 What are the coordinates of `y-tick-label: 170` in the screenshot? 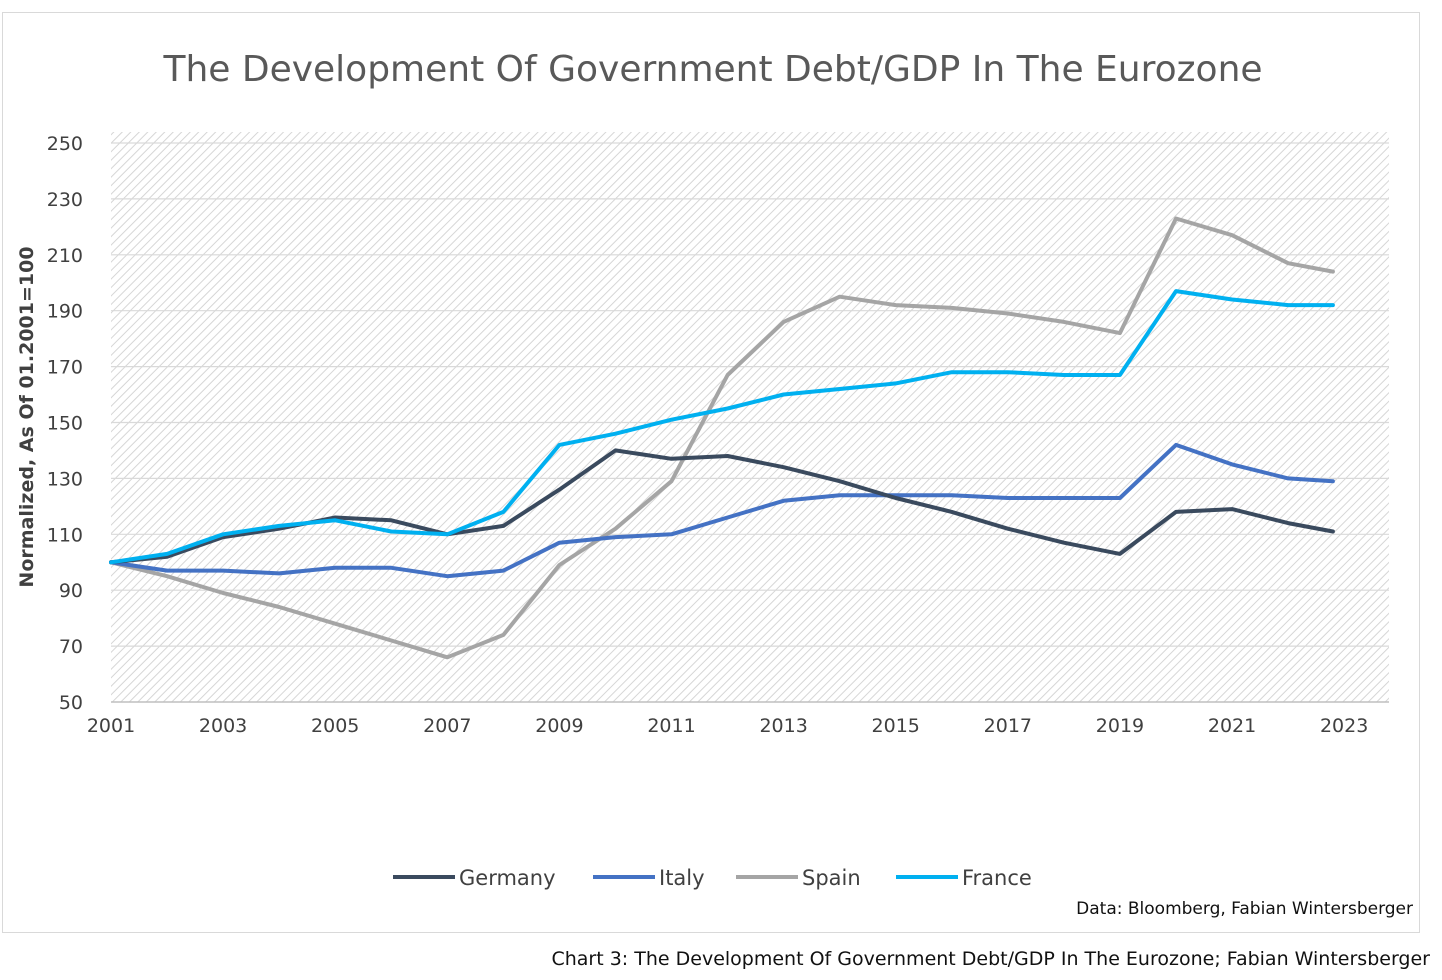 It's located at (65, 368).